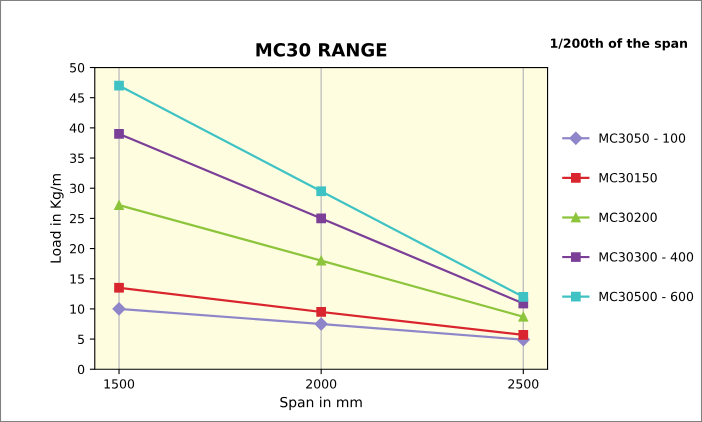 The height and width of the screenshot is (422, 702). What do you see at coordinates (81, 369) in the screenshot?
I see `y-tick-label: 0` at bounding box center [81, 369].